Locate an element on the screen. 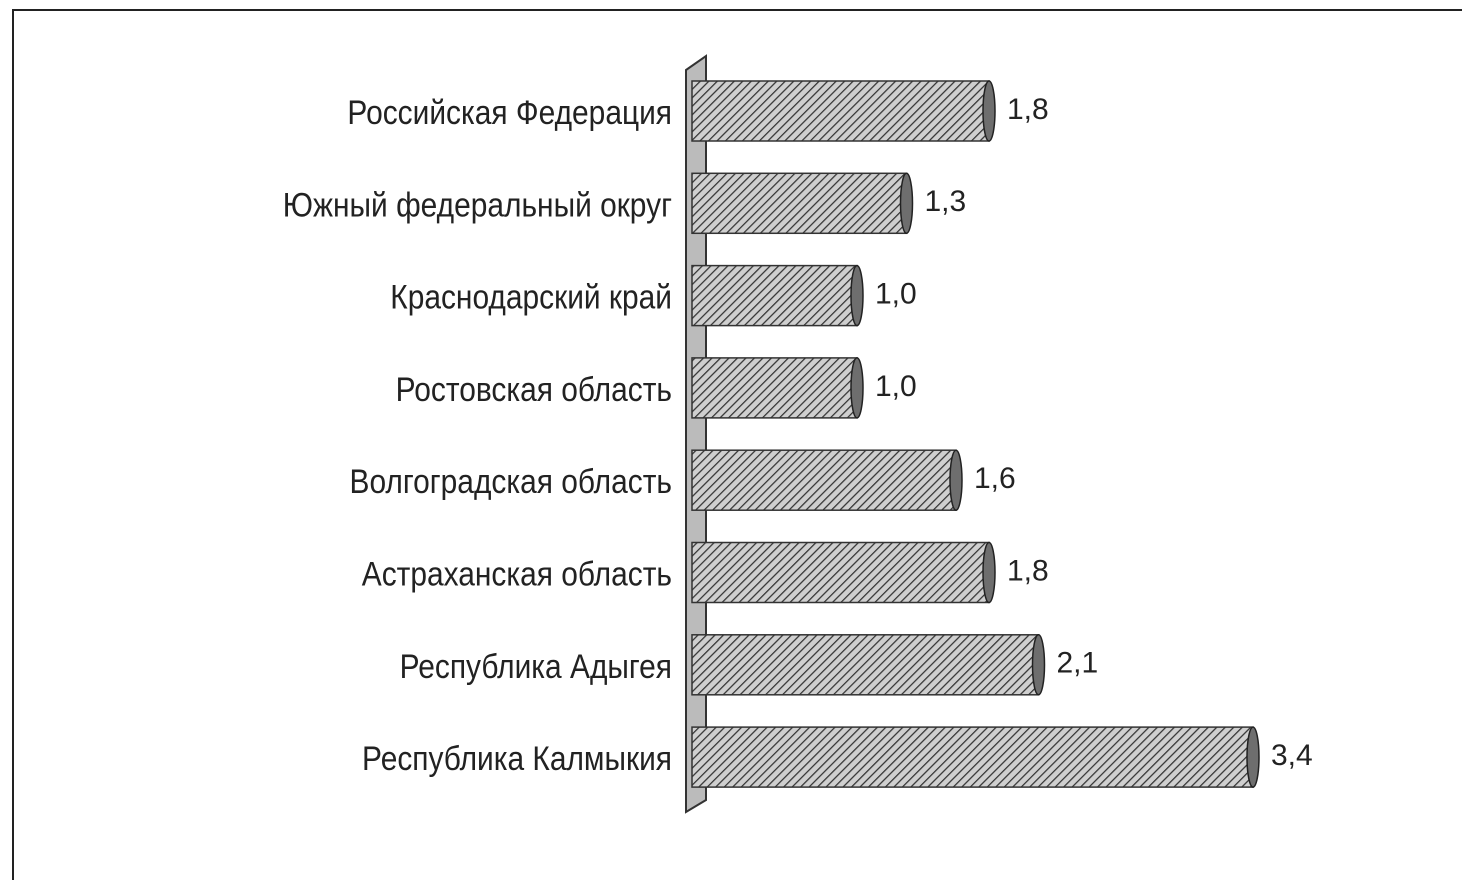  category-label: Ростовская область is located at coordinates (534, 389).